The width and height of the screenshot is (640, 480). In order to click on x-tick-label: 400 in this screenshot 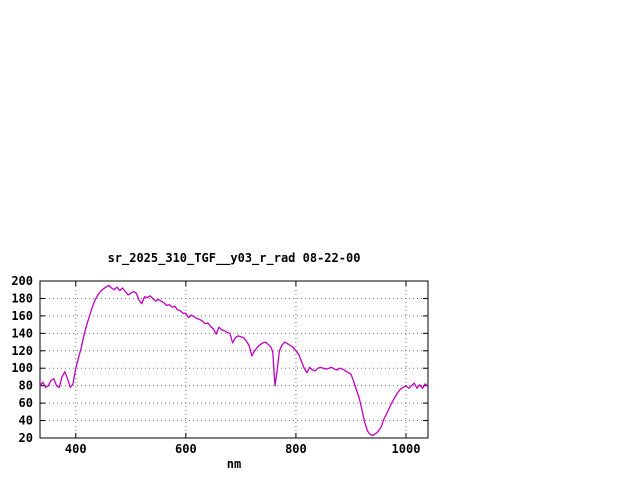, I will do `click(76, 449)`.